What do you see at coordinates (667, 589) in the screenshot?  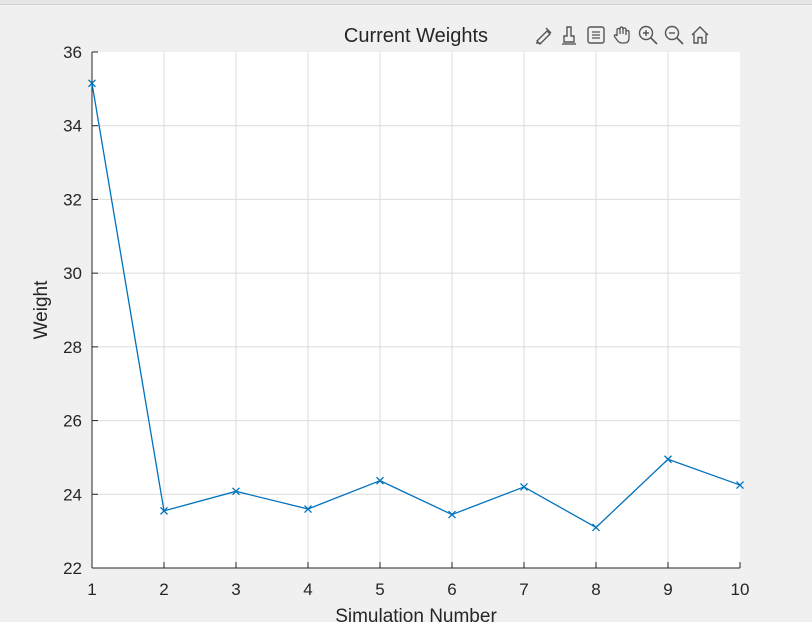 I see `x-tick-label: 9` at bounding box center [667, 589].